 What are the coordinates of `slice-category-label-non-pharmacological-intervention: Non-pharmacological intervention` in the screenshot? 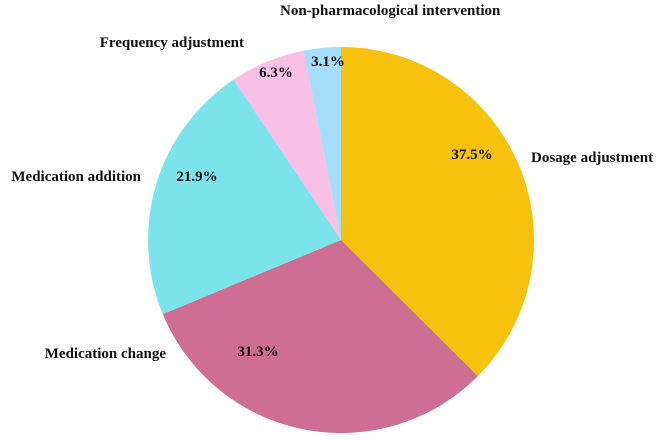 It's located at (390, 11).